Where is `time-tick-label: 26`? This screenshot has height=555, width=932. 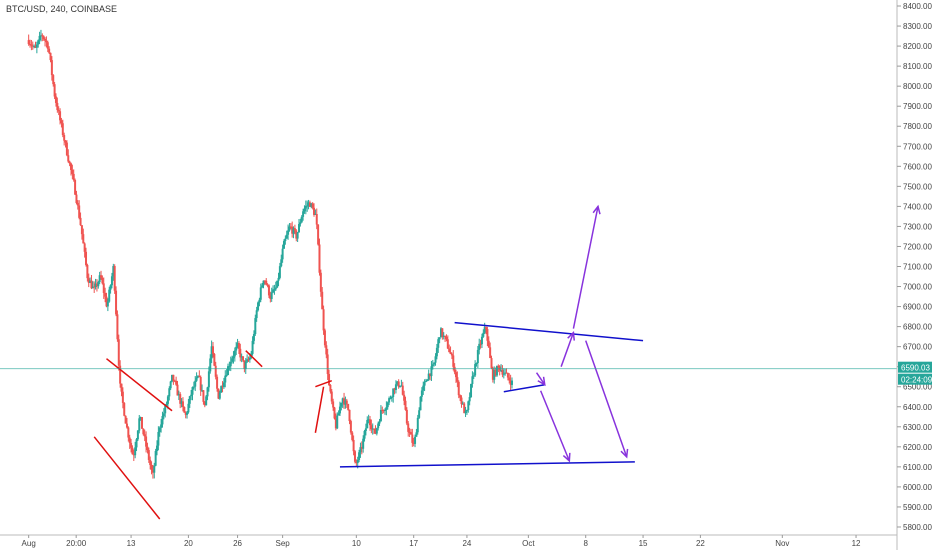
time-tick-label: 26 is located at coordinates (237, 543).